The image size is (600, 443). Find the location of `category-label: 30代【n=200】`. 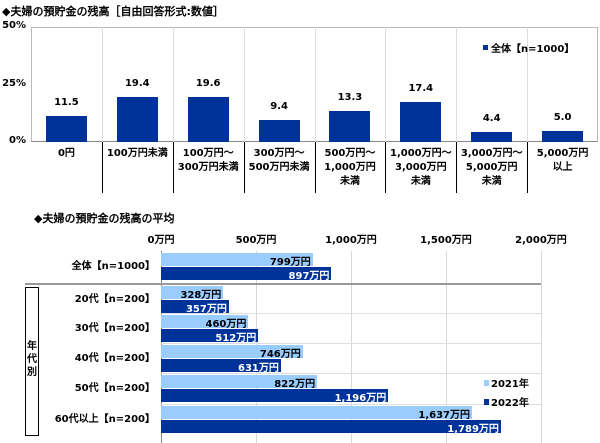

category-label: 30代【n=200】 is located at coordinates (114, 328).